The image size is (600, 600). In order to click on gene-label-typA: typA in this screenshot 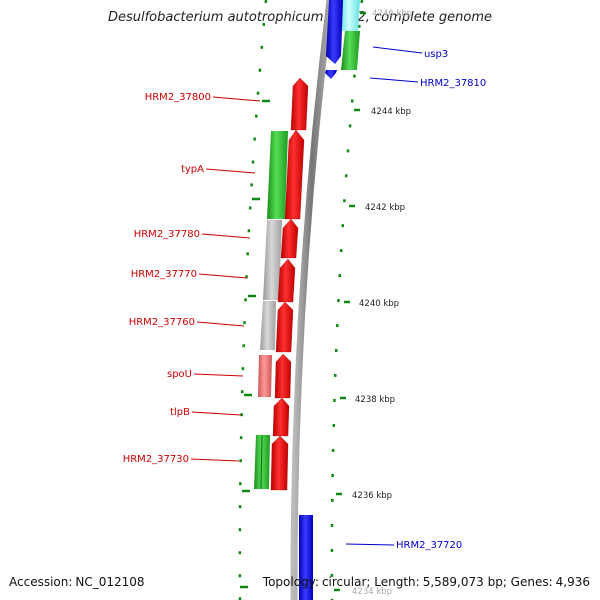, I will do `click(192, 169)`.